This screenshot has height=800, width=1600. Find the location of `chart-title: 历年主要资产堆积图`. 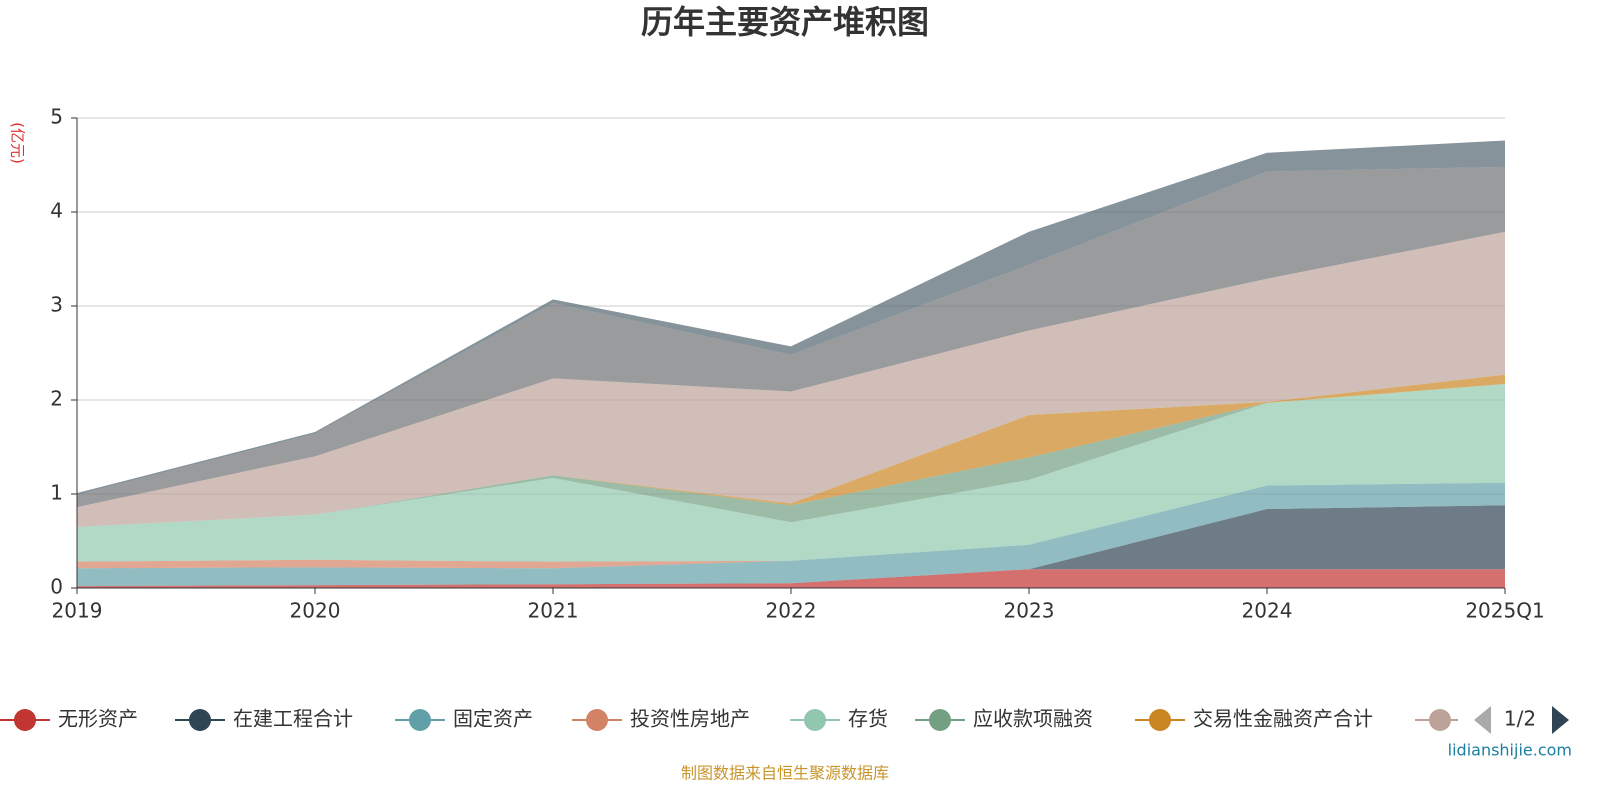

chart-title: 历年主要资产堆积图 is located at coordinates (785, 22).